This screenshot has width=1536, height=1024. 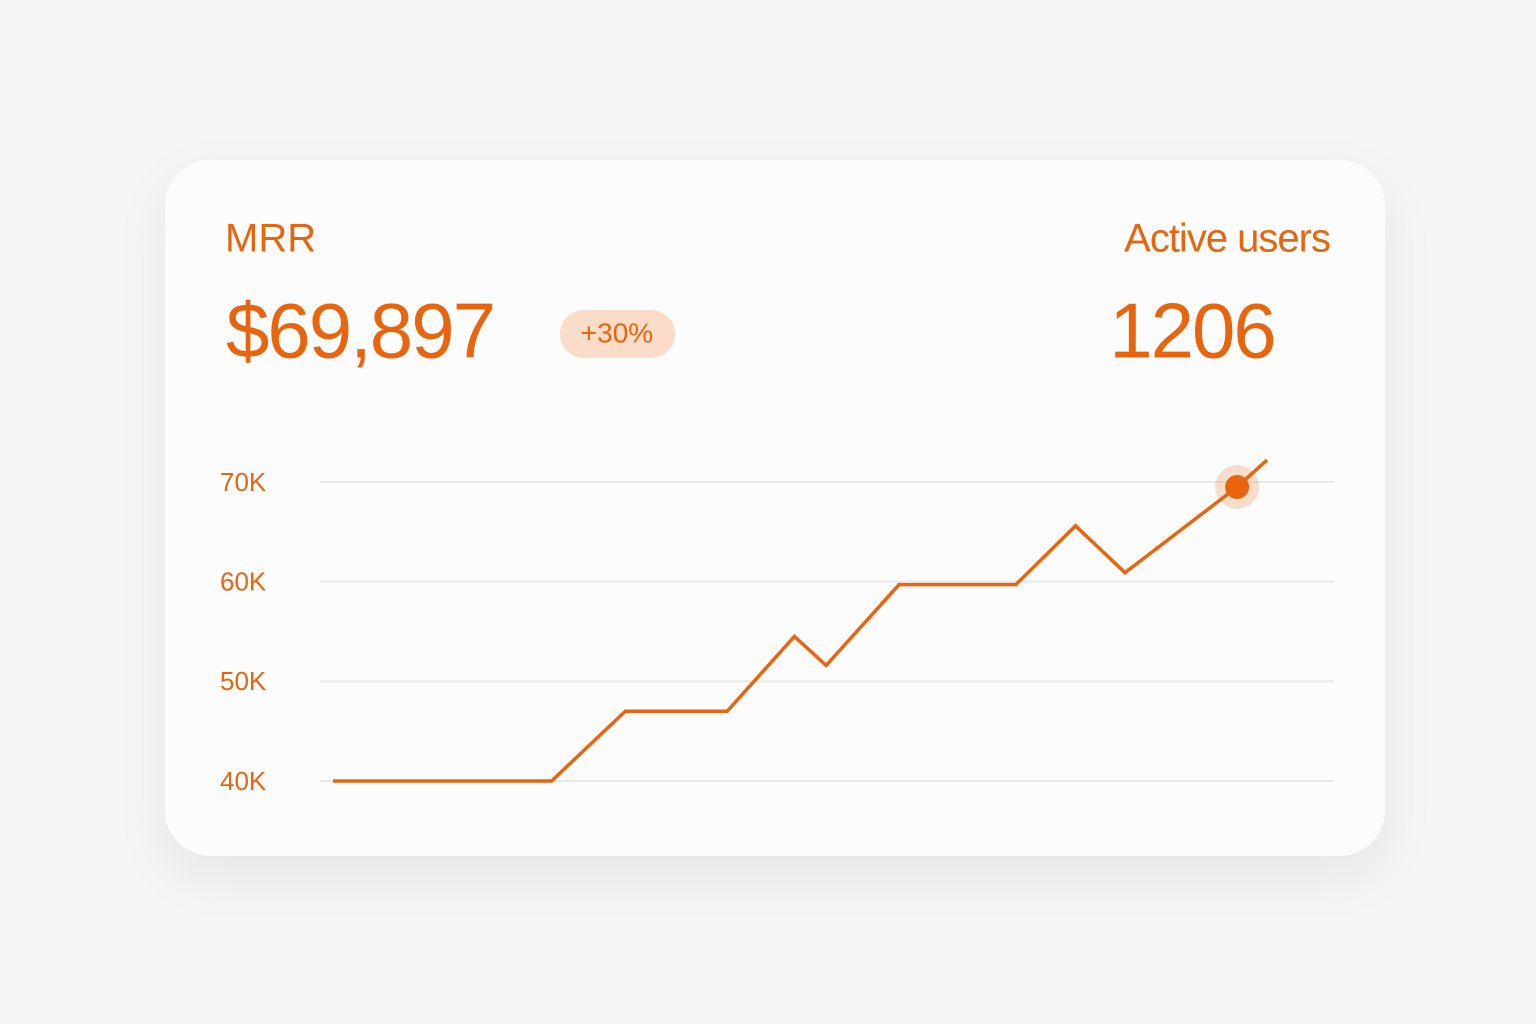 I want to click on change-text: +30%, so click(x=617, y=332).